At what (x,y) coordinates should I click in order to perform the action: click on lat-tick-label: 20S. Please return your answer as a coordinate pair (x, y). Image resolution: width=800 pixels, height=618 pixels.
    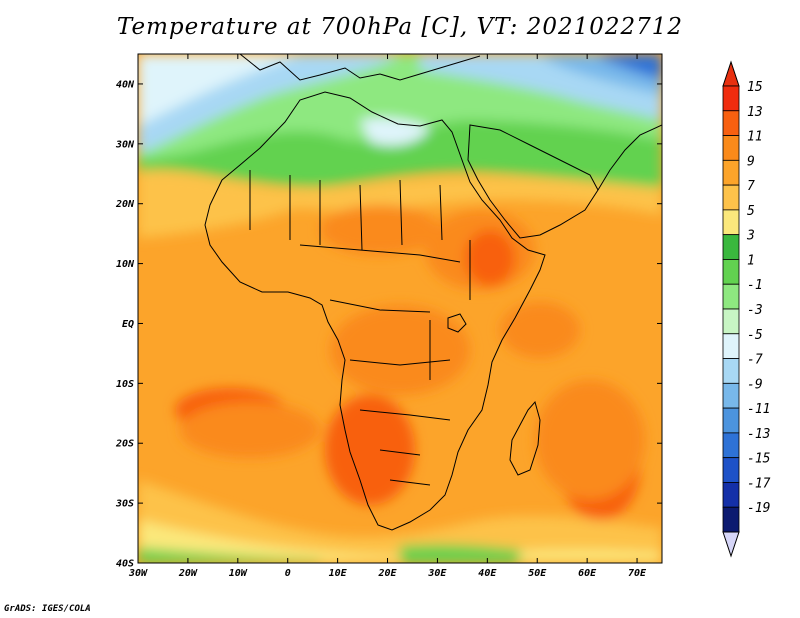
    Looking at the image, I should click on (124, 444).